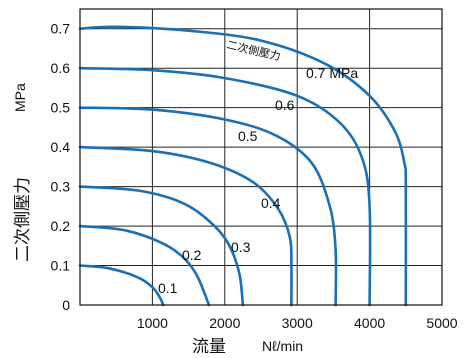  What do you see at coordinates (61, 226) in the screenshot?
I see `y-tick-label: 0.2` at bounding box center [61, 226].